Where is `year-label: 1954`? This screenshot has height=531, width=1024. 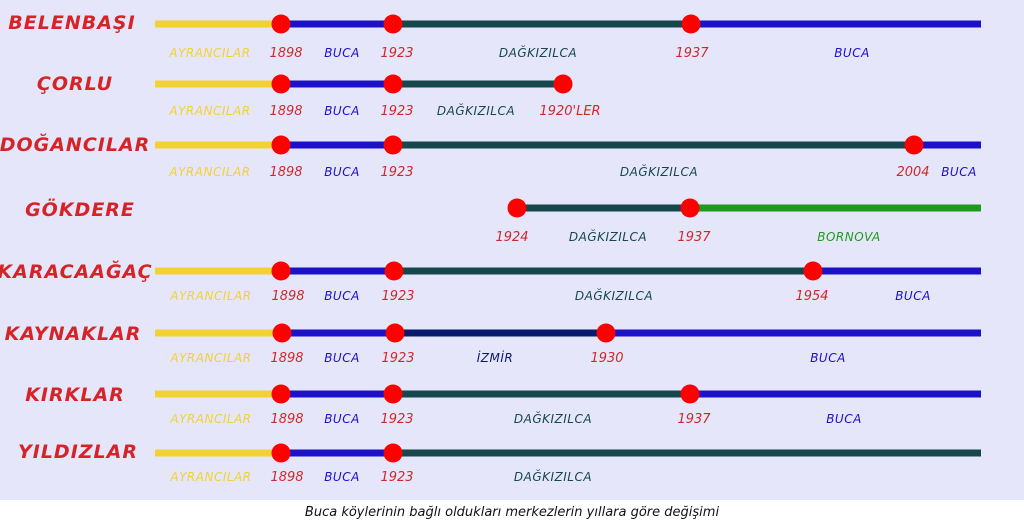 year-label: 1954 is located at coordinates (811, 296).